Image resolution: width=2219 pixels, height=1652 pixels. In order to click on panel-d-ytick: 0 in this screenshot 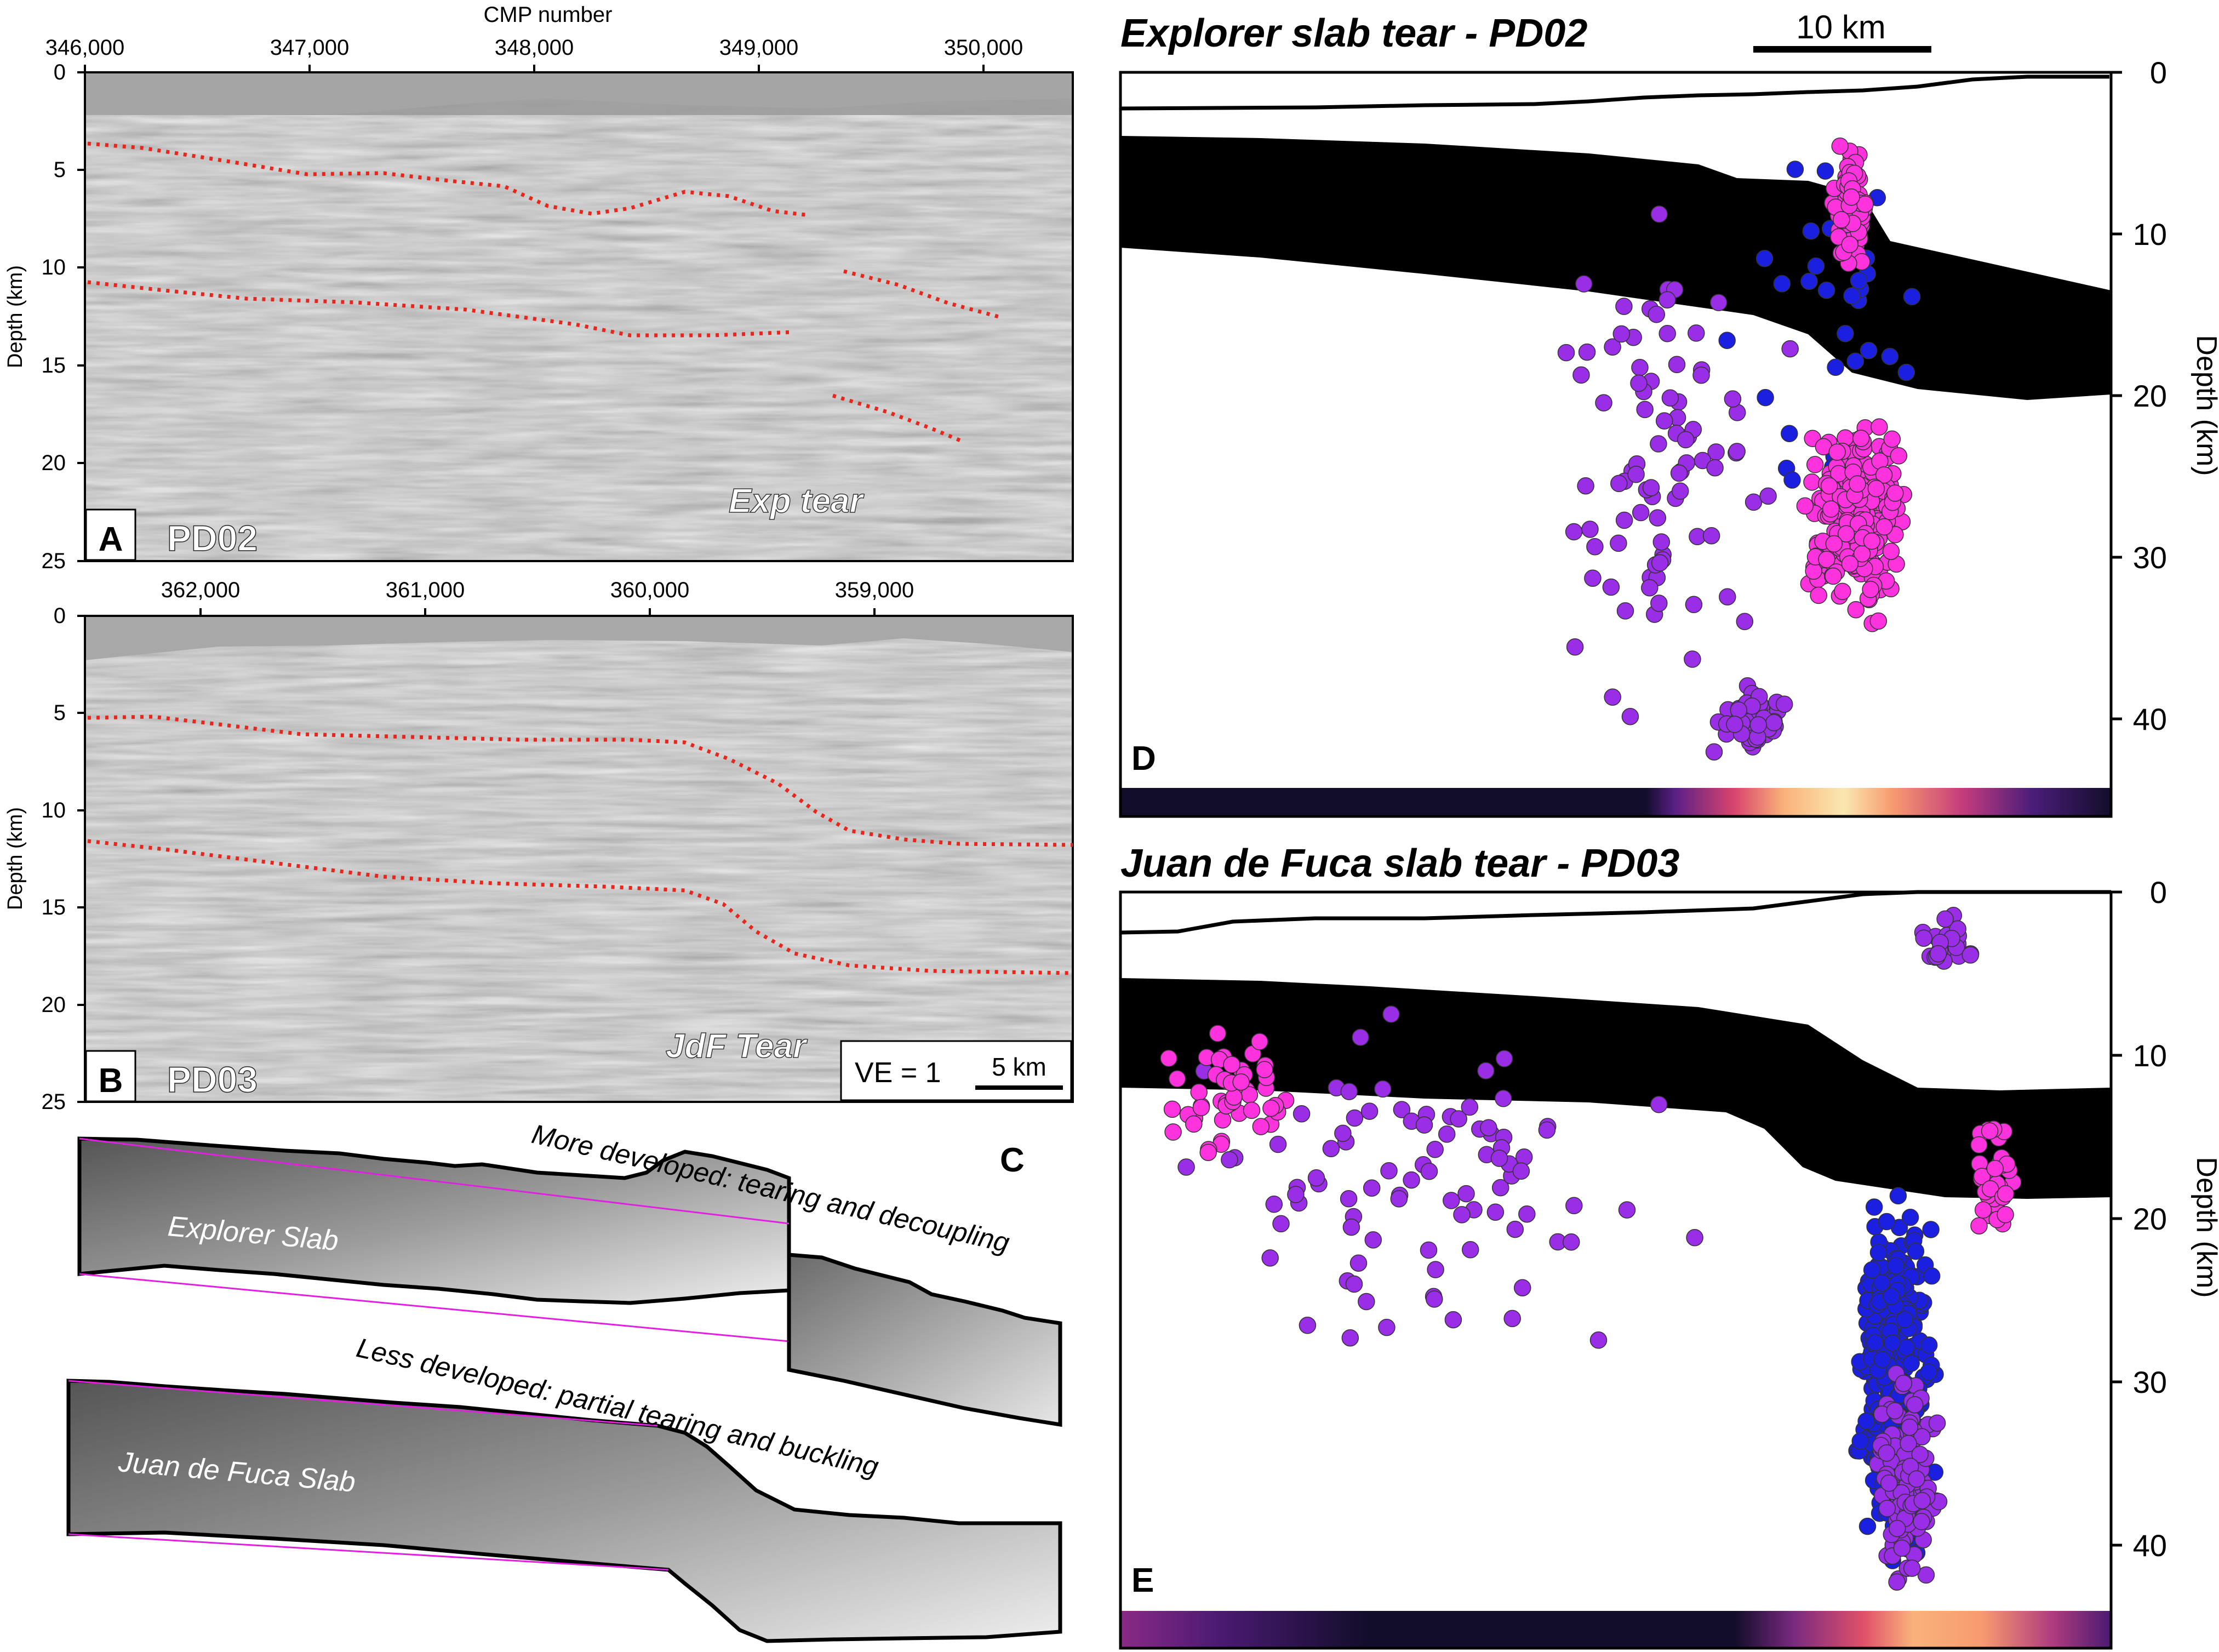, I will do `click(2158, 72)`.